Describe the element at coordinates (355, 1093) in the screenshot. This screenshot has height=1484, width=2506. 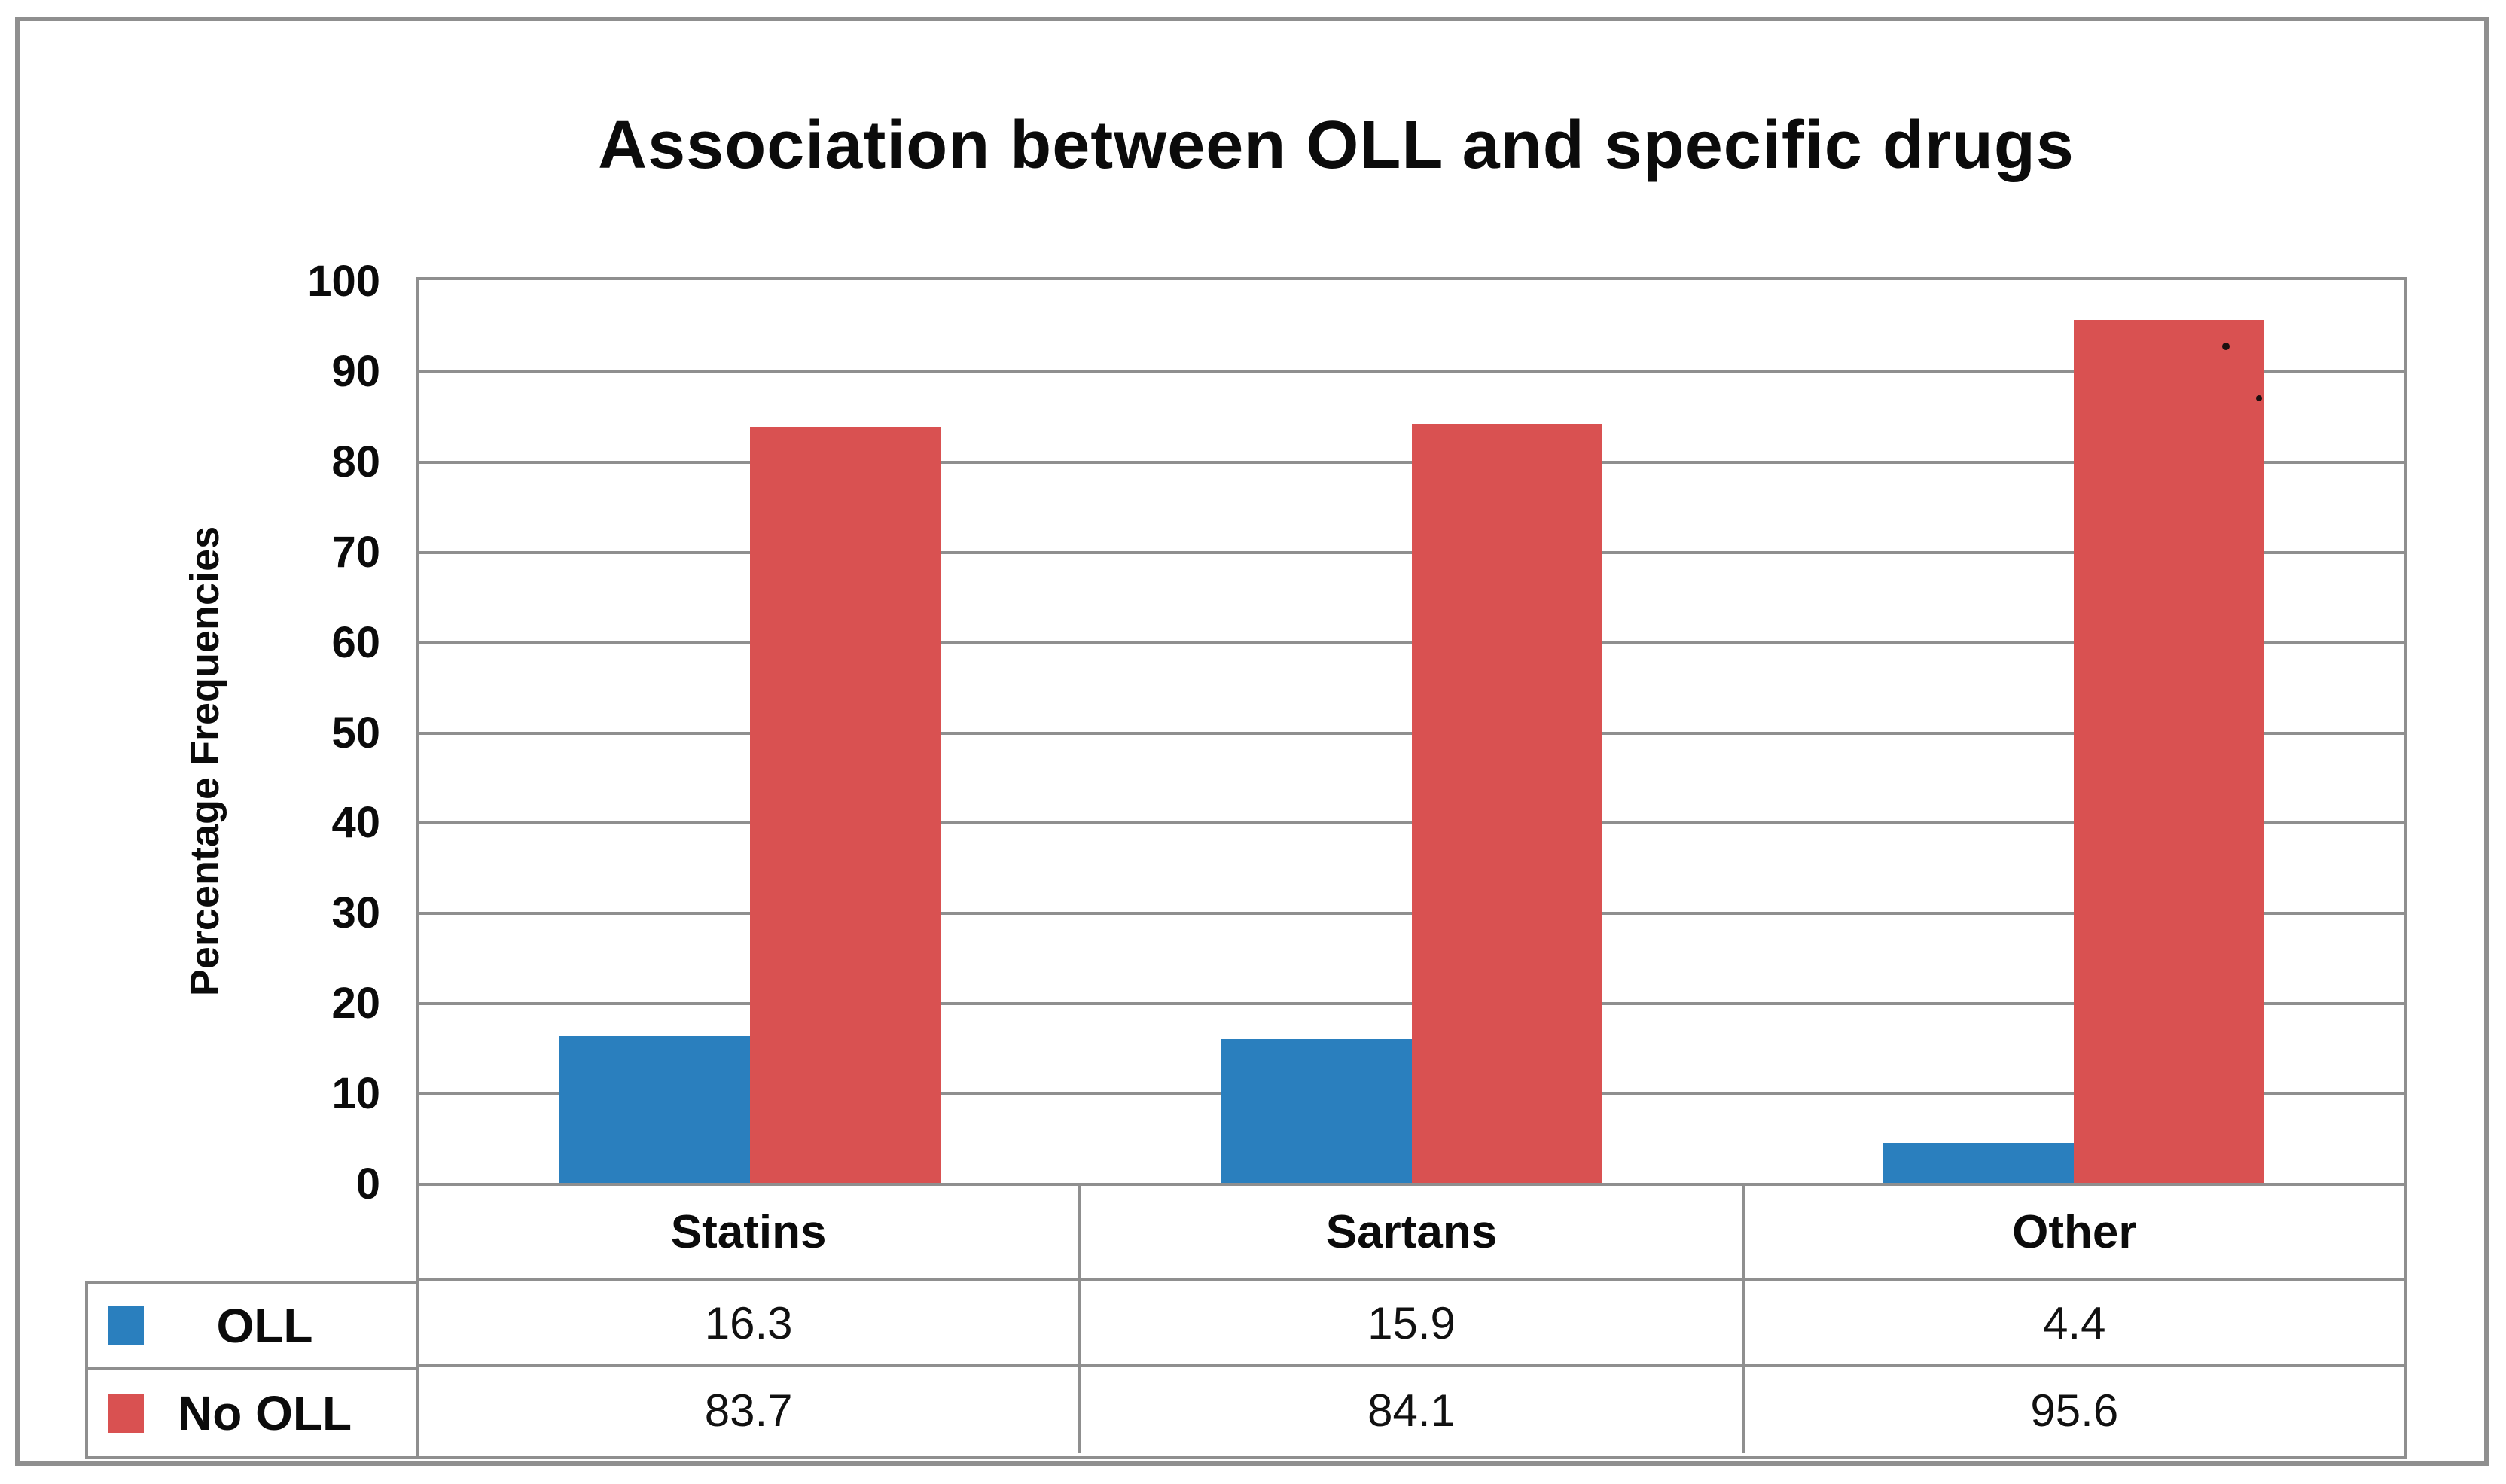
I see `y-tick-label-10: 10` at that location.